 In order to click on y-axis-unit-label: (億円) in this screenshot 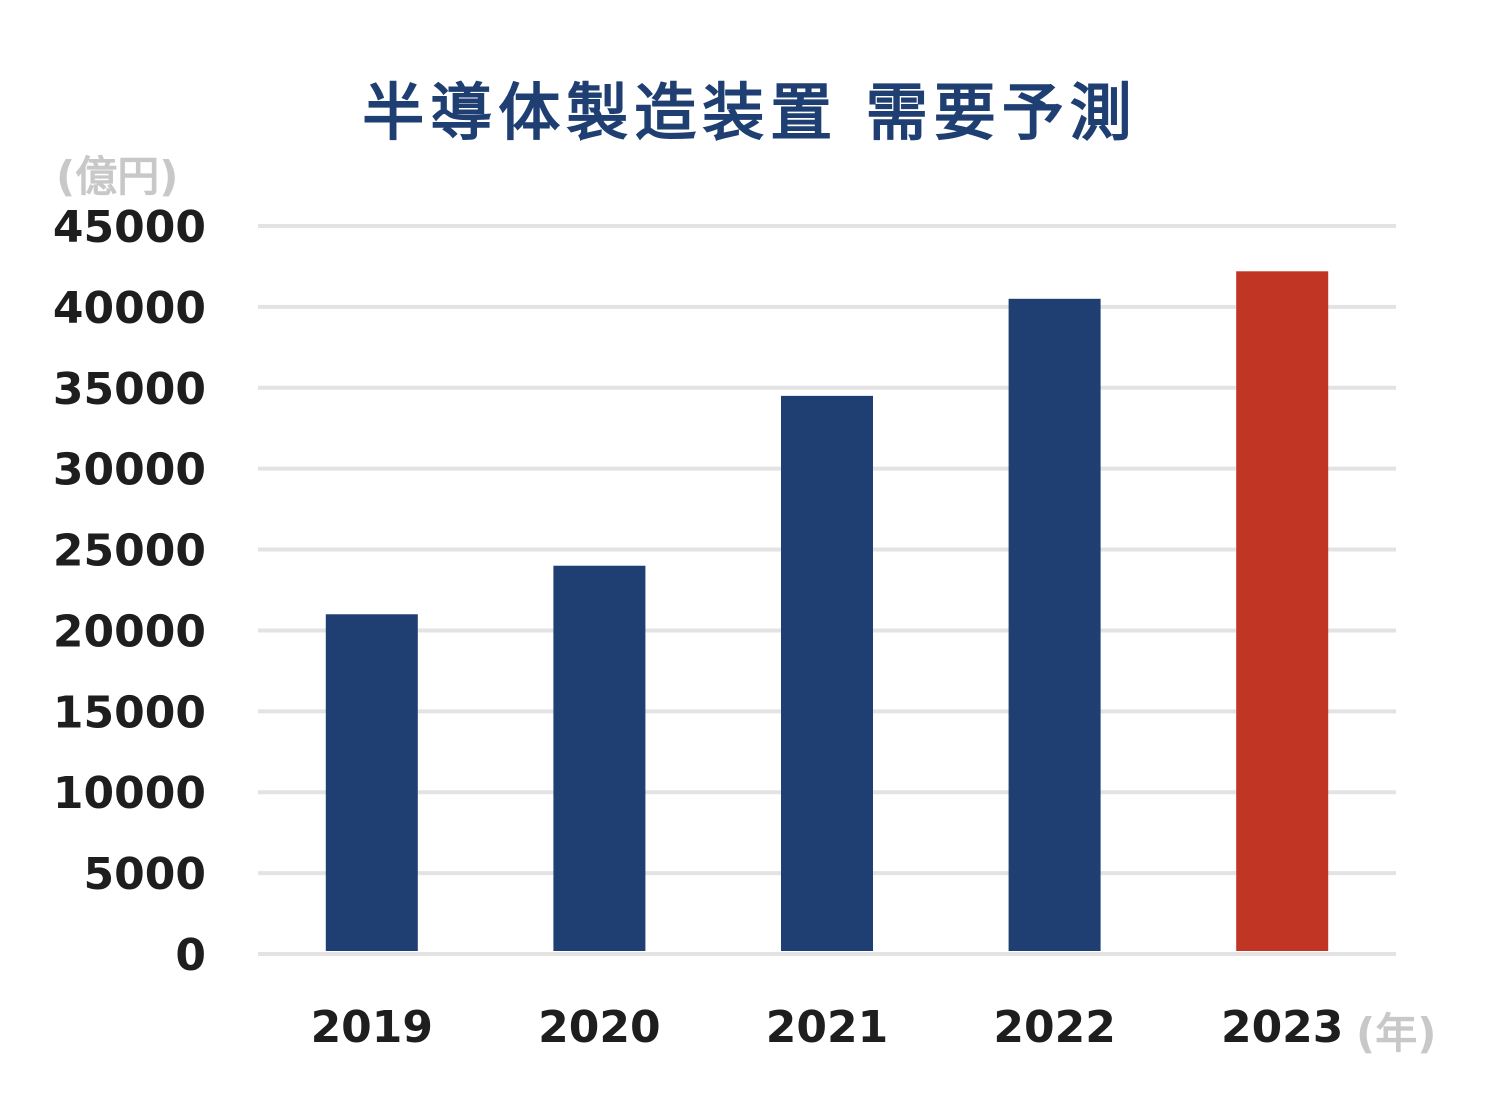, I will do `click(117, 176)`.